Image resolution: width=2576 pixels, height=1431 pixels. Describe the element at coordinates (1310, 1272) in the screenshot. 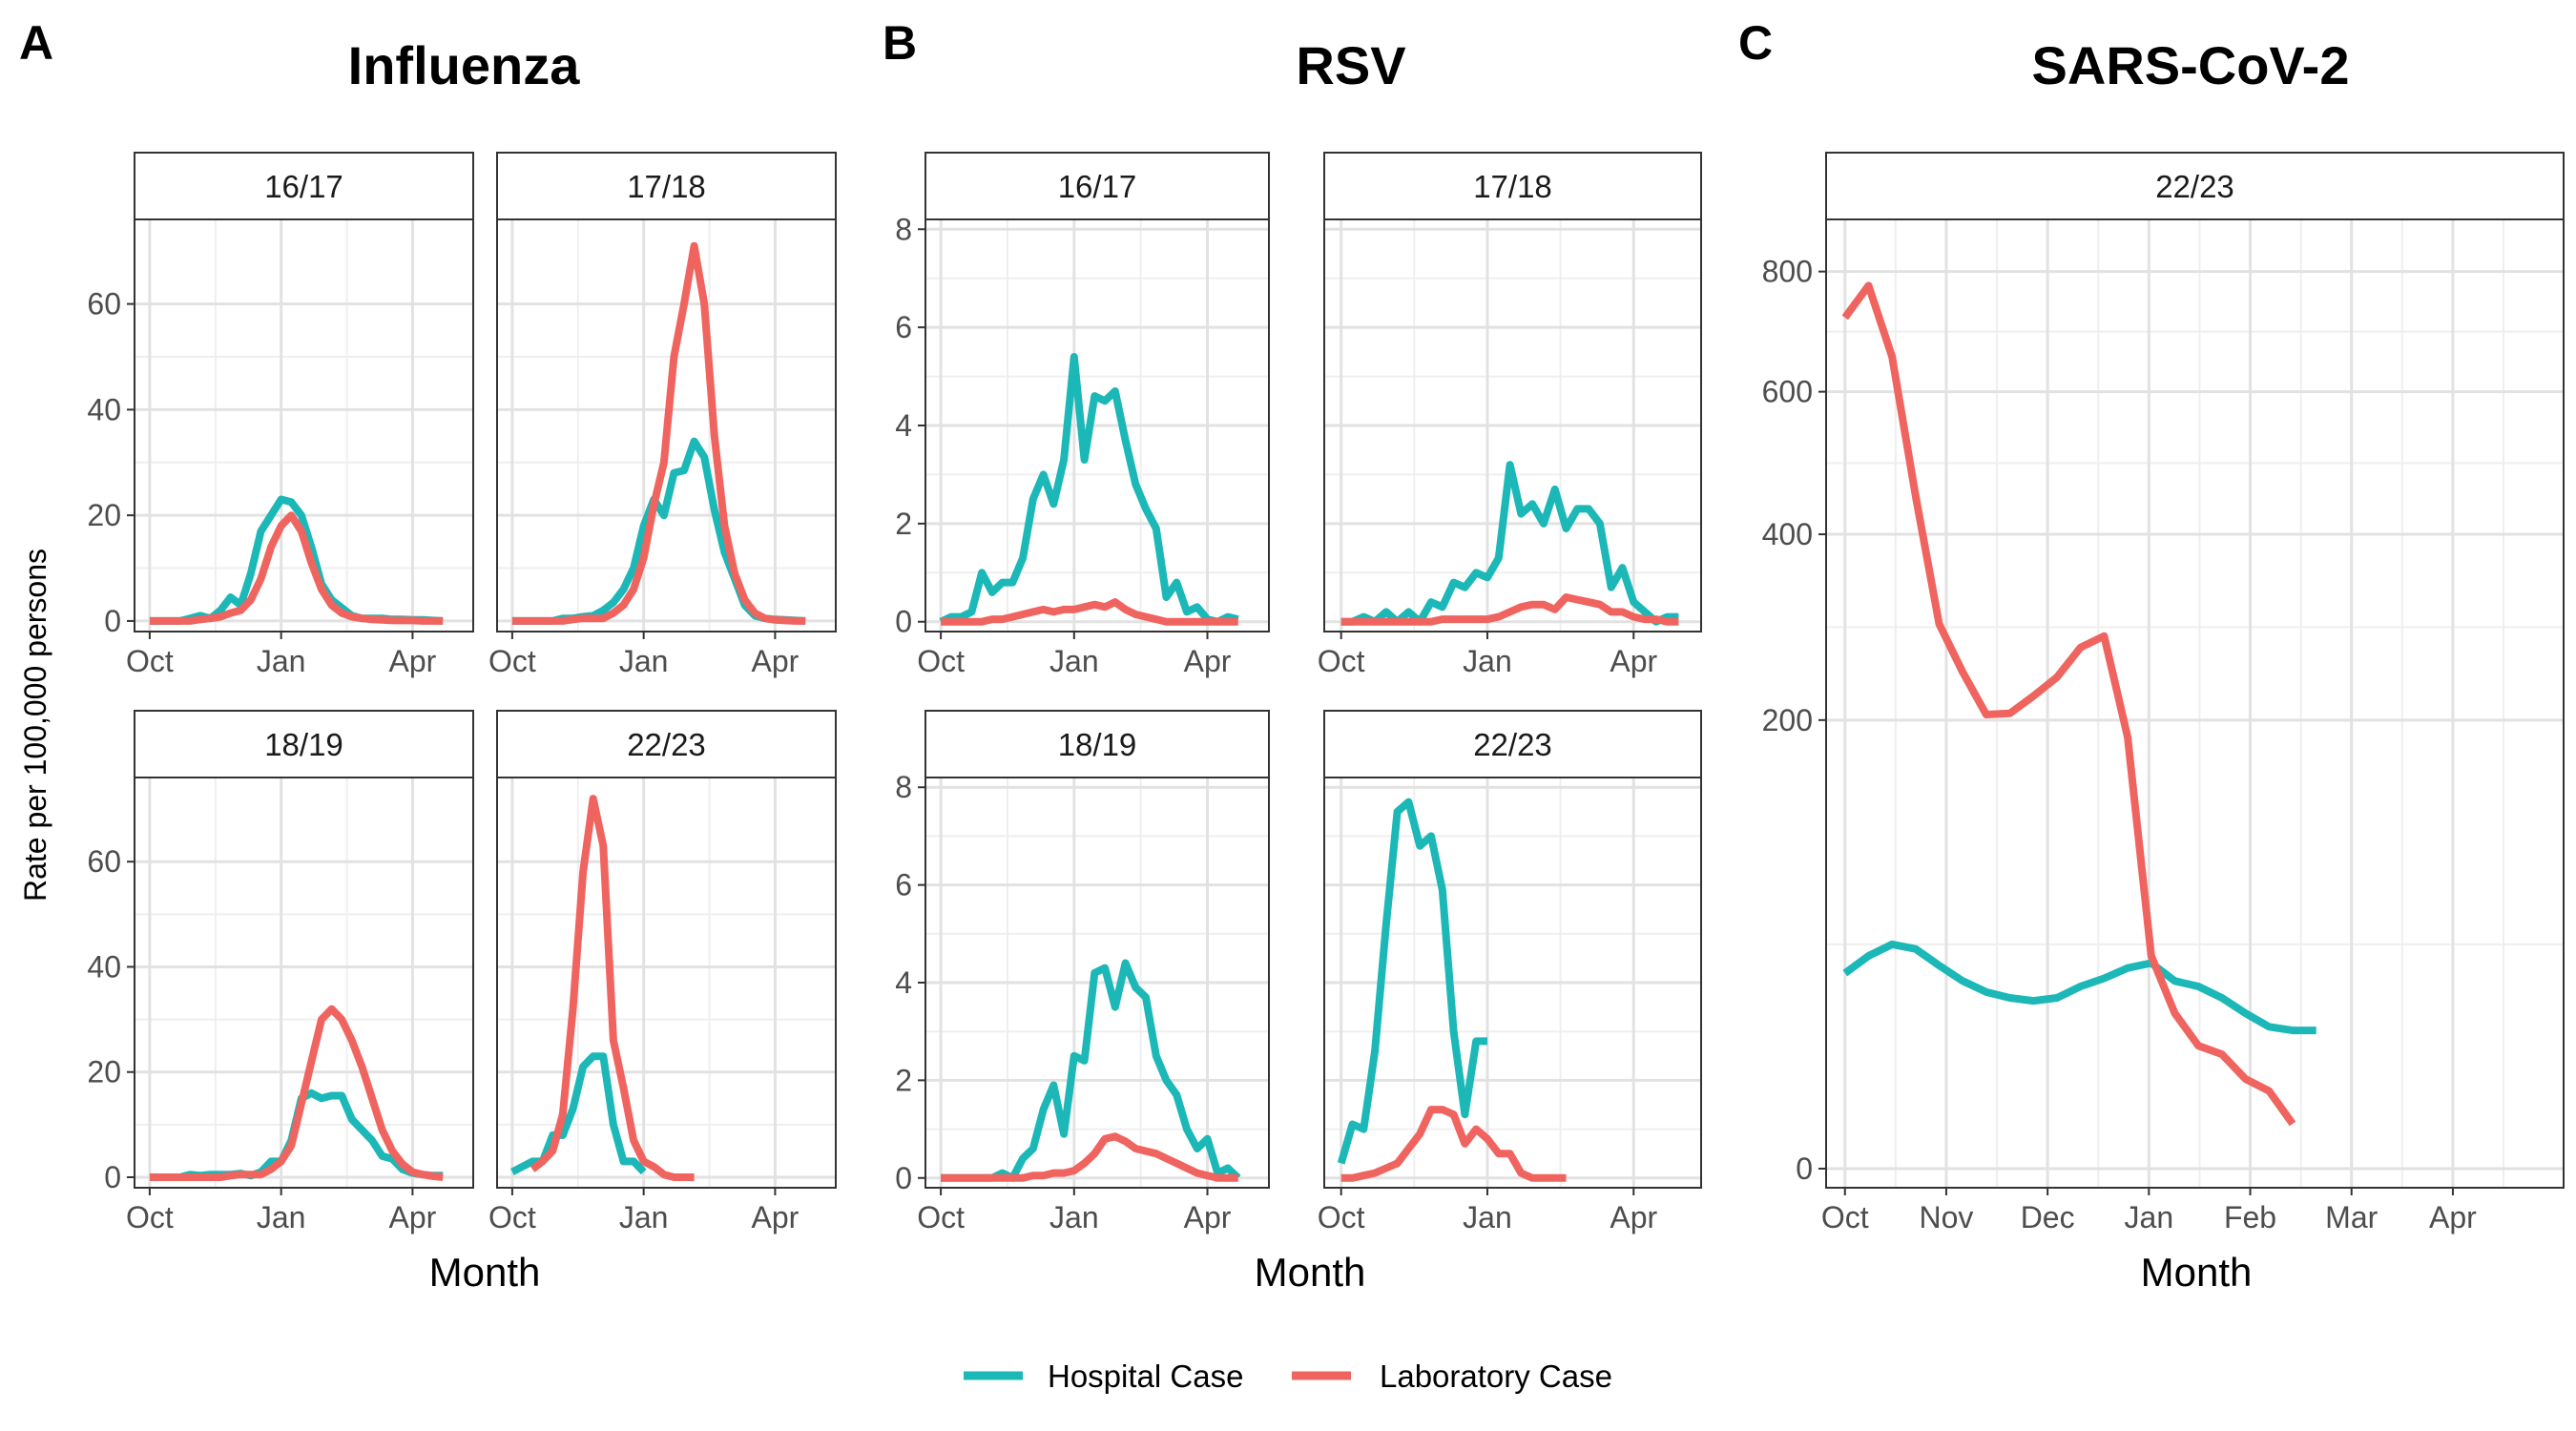

I see `x-axis-title-rsv: Month` at that location.